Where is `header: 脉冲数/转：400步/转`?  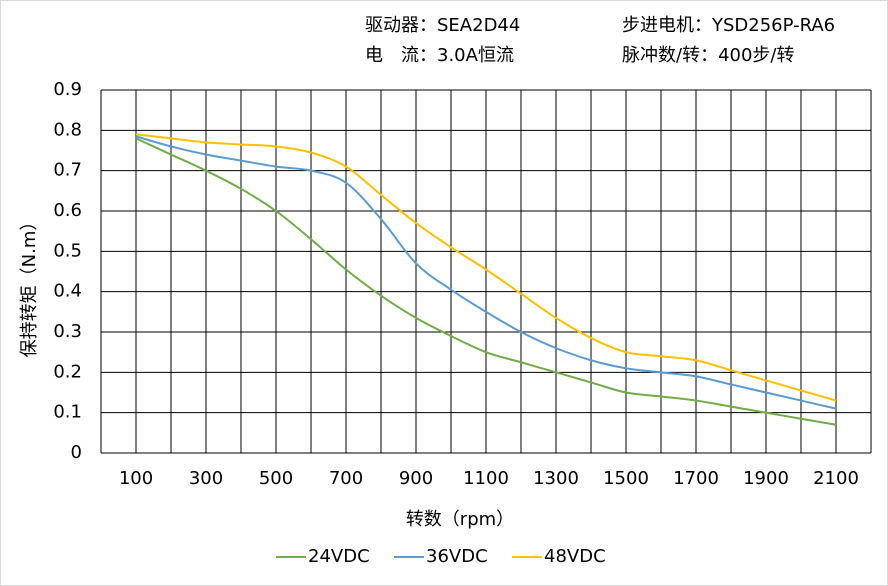 header: 脉冲数/转：400步/转 is located at coordinates (708, 55).